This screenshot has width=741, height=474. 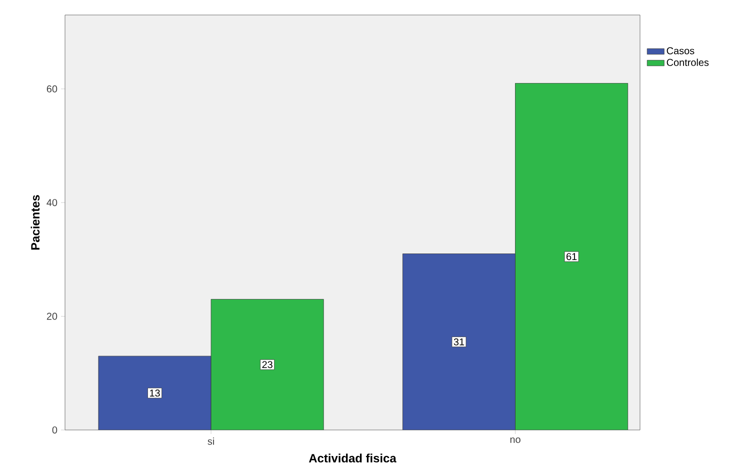 I want to click on x-axis-title: Actividad fisica, so click(x=352, y=458).